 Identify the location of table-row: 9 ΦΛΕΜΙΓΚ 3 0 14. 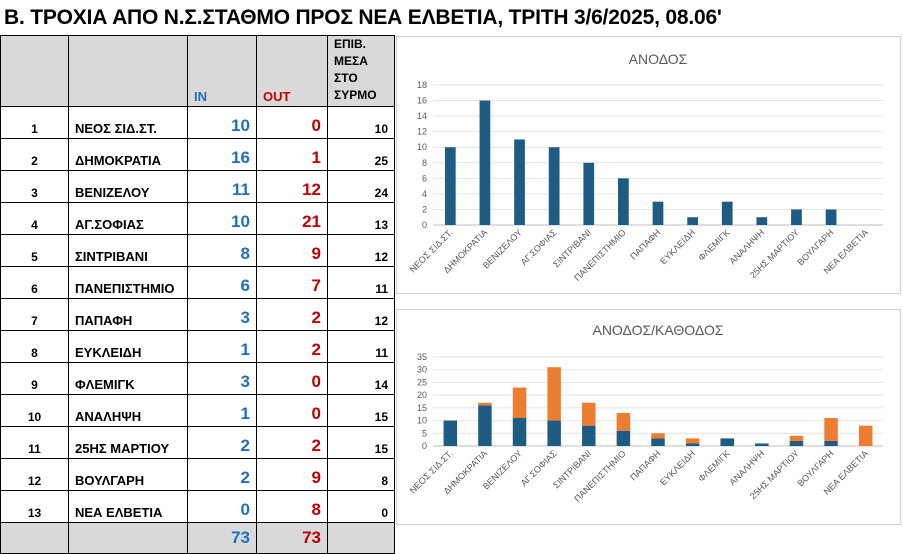
(197, 378).